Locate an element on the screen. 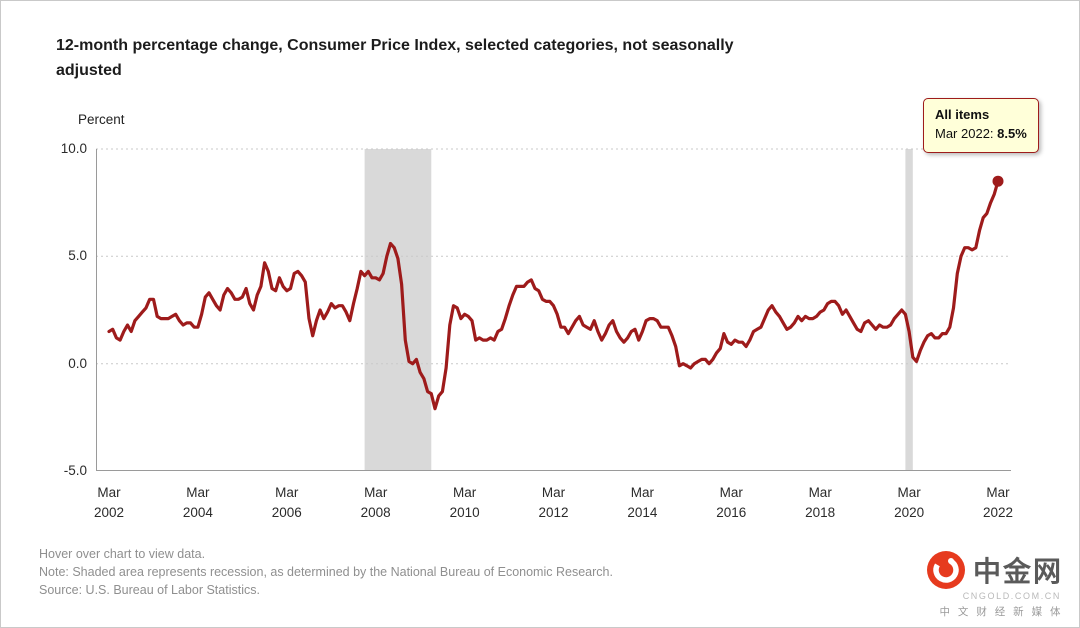 The image size is (1080, 628). x-axis-tick-label: Mar 2006 is located at coordinates (286, 502).